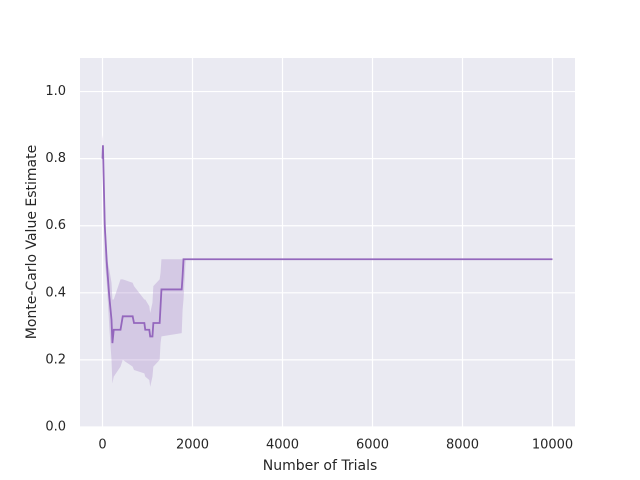 The height and width of the screenshot is (480, 640). What do you see at coordinates (55, 225) in the screenshot?
I see `y-tick-label: 0.6` at bounding box center [55, 225].